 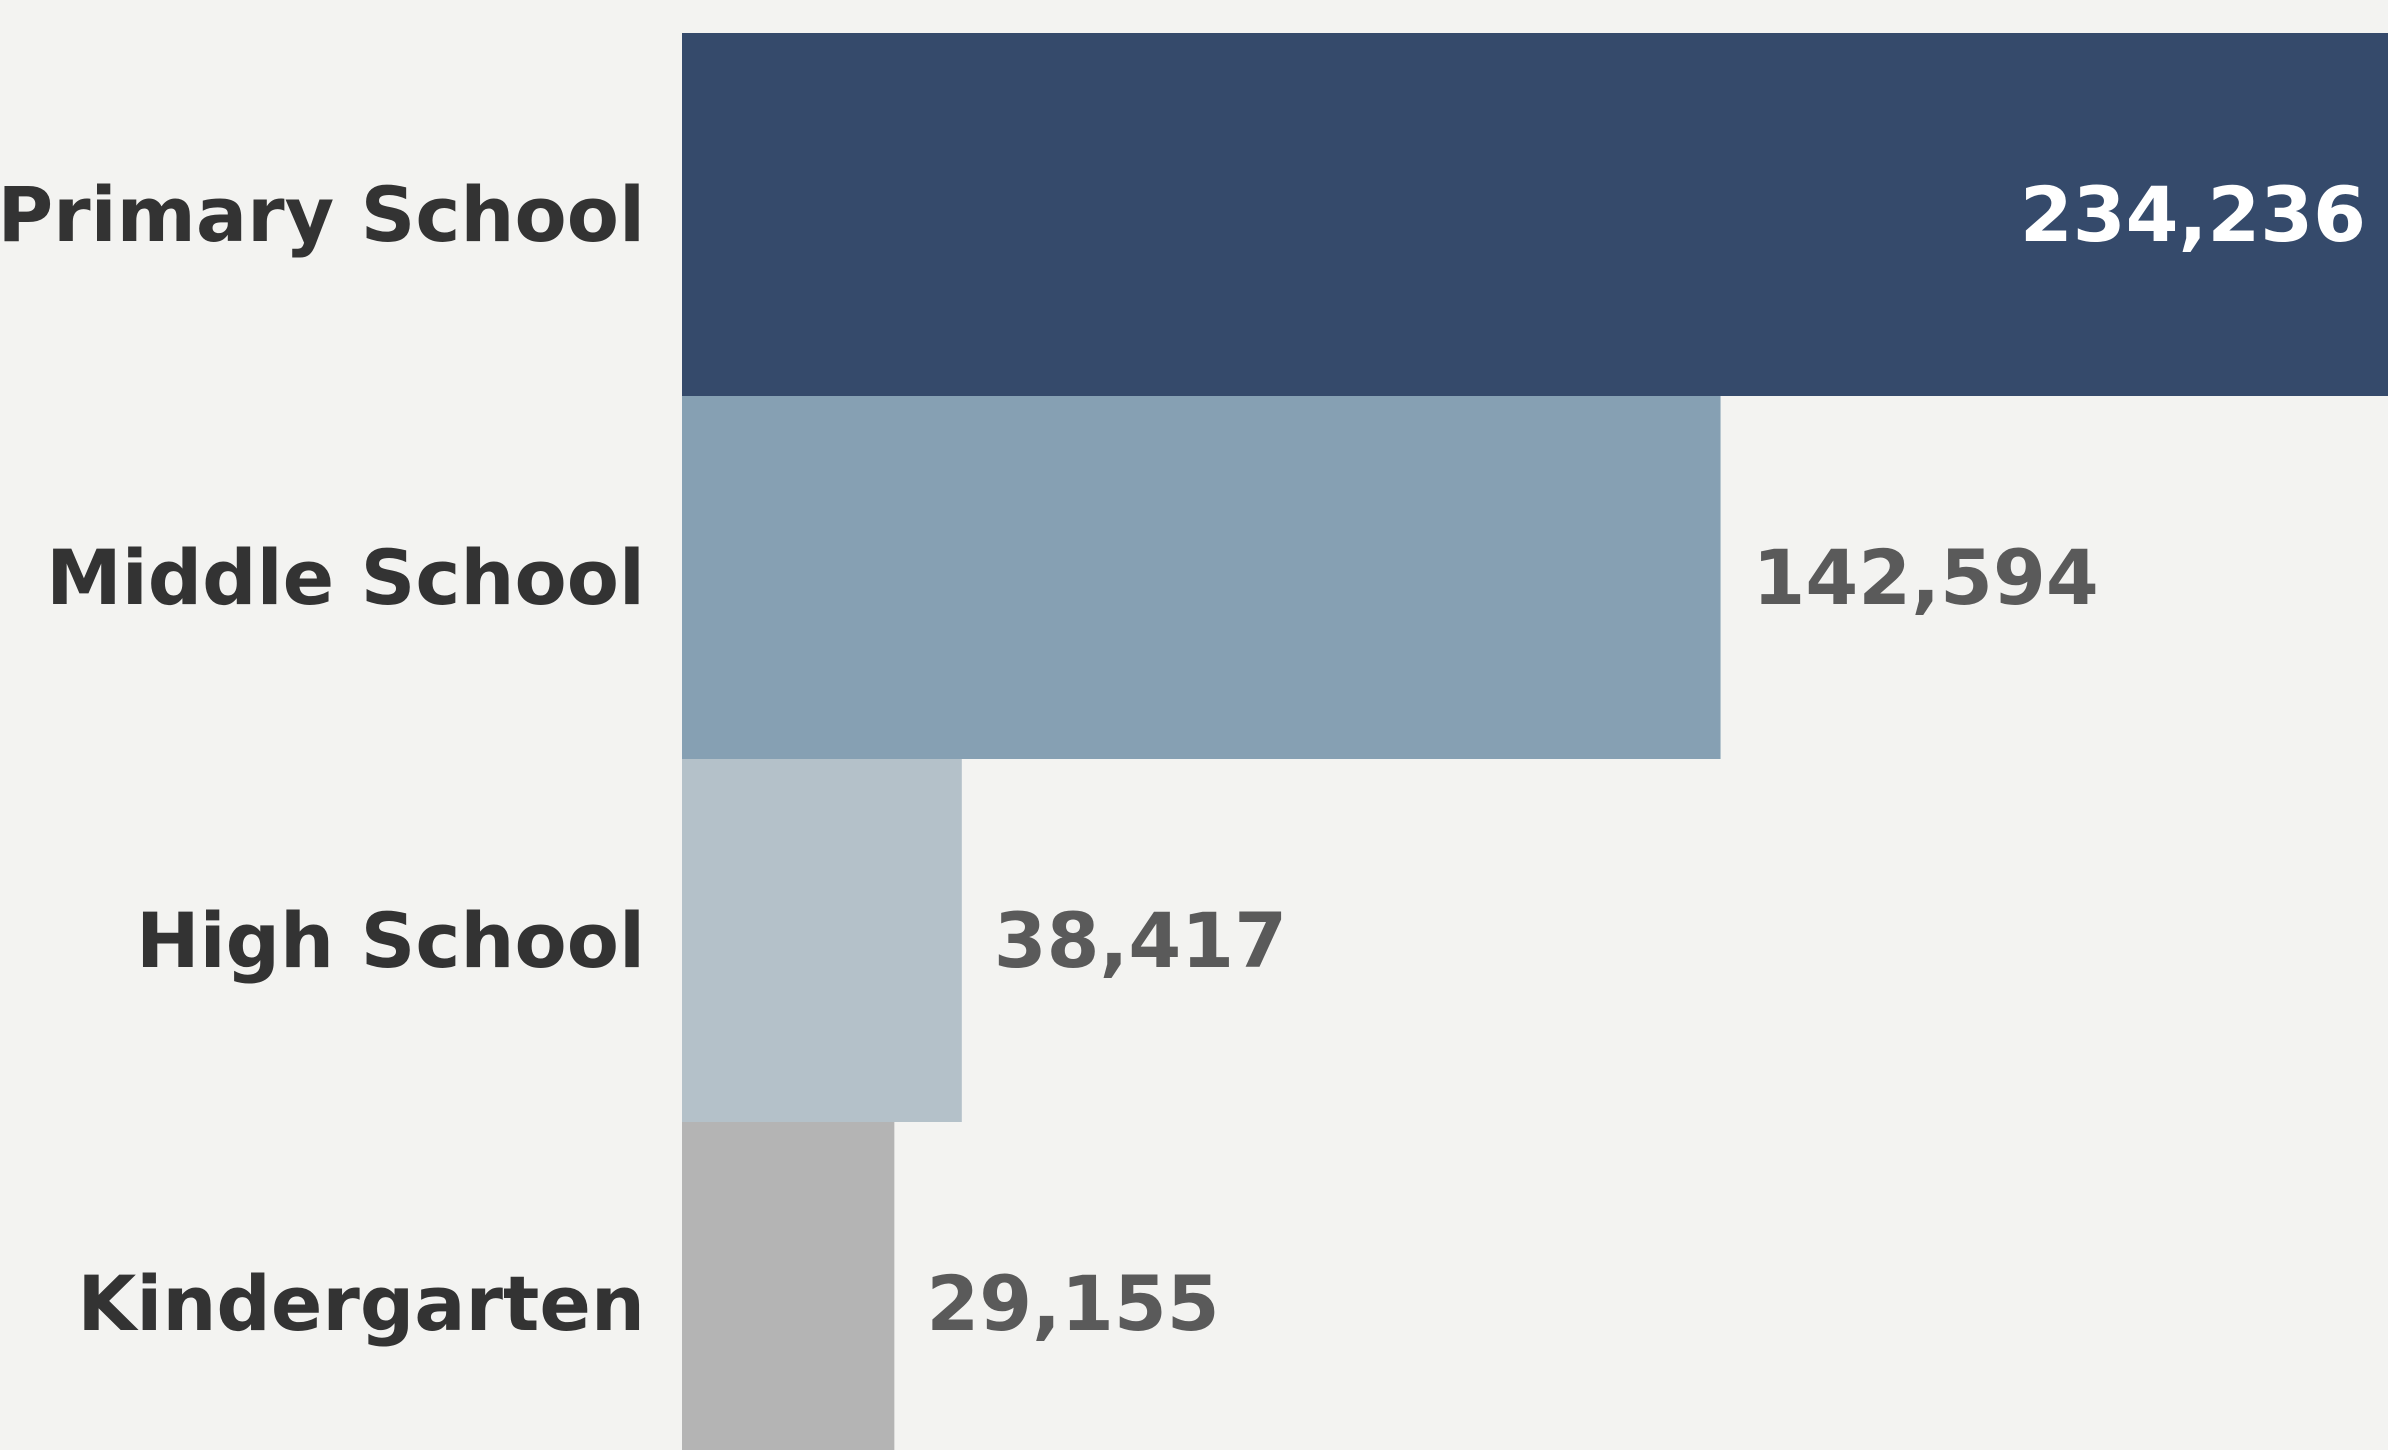 What do you see at coordinates (1140, 940) in the screenshot?
I see `data-label: 38,417` at bounding box center [1140, 940].